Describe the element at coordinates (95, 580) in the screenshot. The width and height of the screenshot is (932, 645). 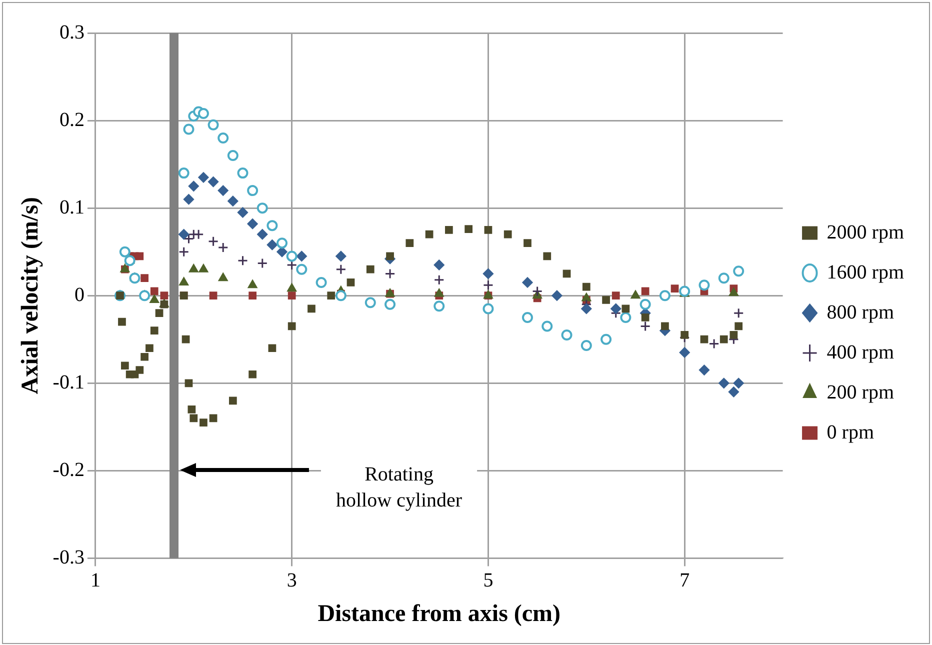
I see `x-tick-label: 1` at that location.